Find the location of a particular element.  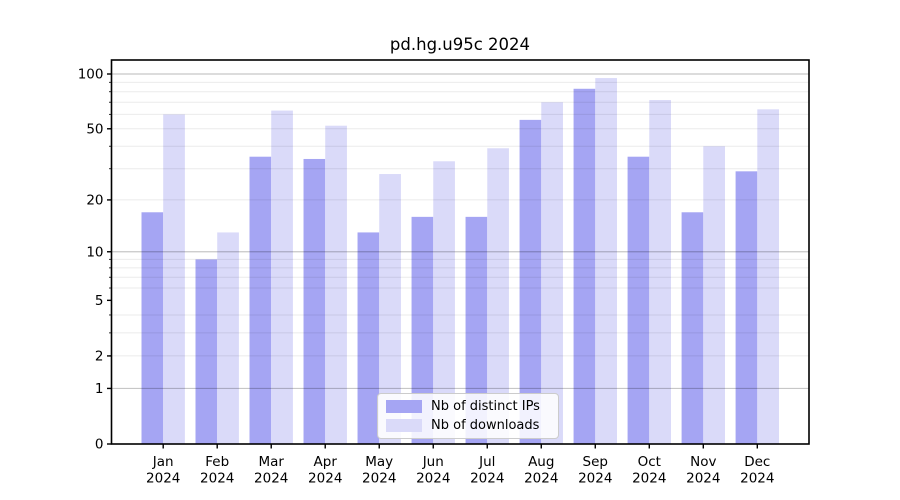

x-tick-label-feb: Feb 2024 is located at coordinates (217, 470).